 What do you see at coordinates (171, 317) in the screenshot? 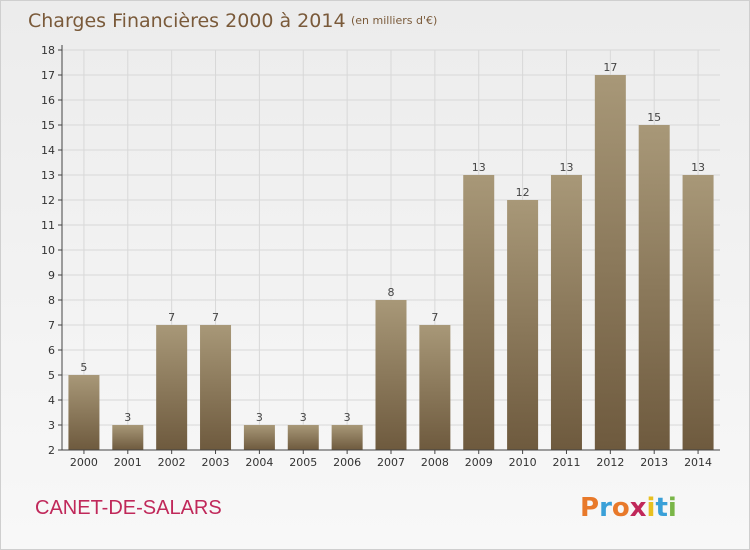
I see `data-label-2002: 7` at bounding box center [171, 317].